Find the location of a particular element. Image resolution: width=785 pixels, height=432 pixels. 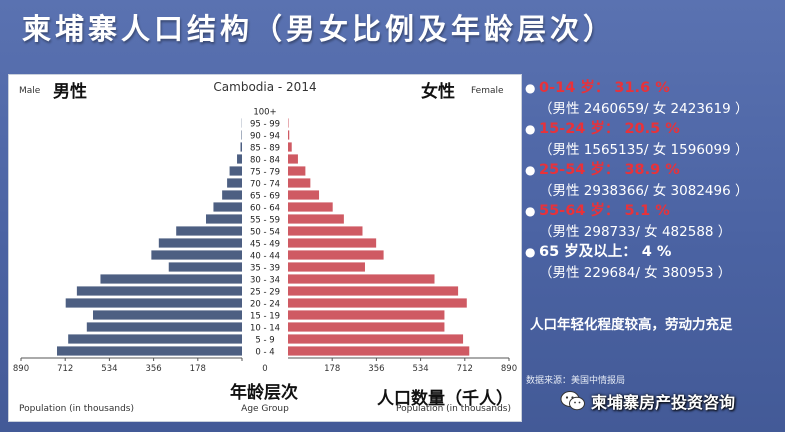

age-tick-label: 75 - 79 is located at coordinates (265, 173).